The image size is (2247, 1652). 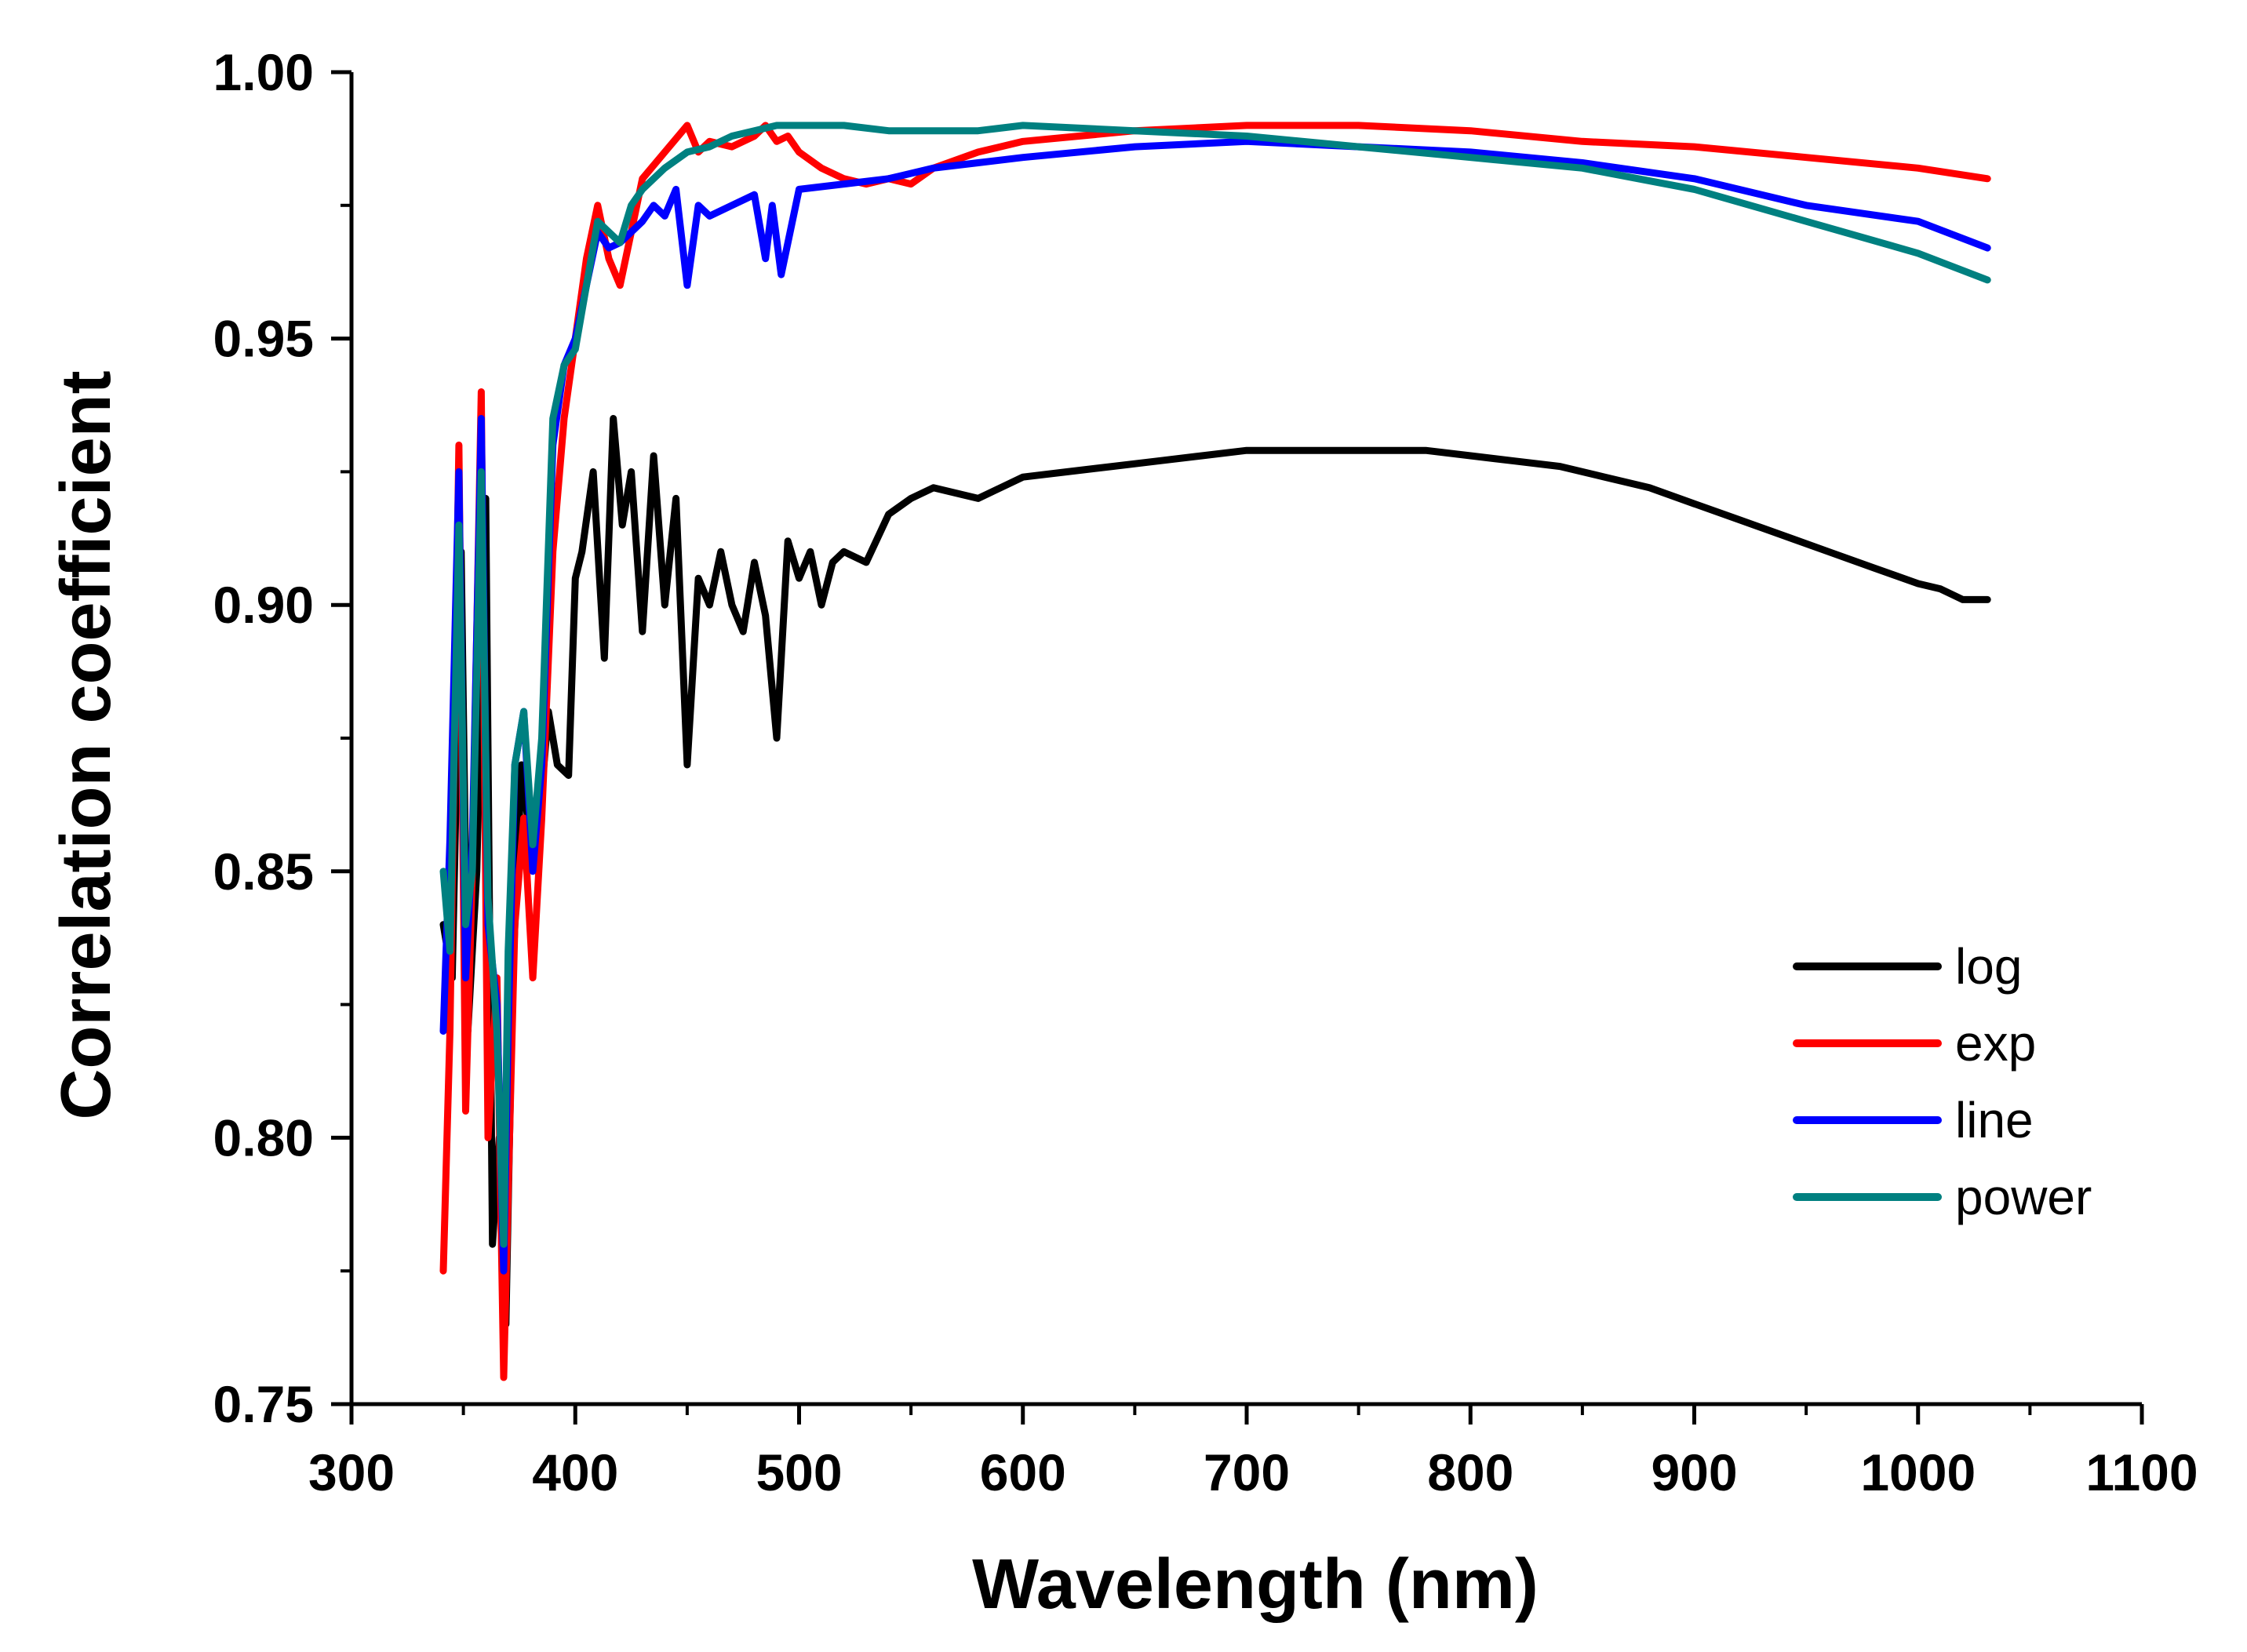 What do you see at coordinates (2024, 1197) in the screenshot?
I see `legend-label-power: power` at bounding box center [2024, 1197].